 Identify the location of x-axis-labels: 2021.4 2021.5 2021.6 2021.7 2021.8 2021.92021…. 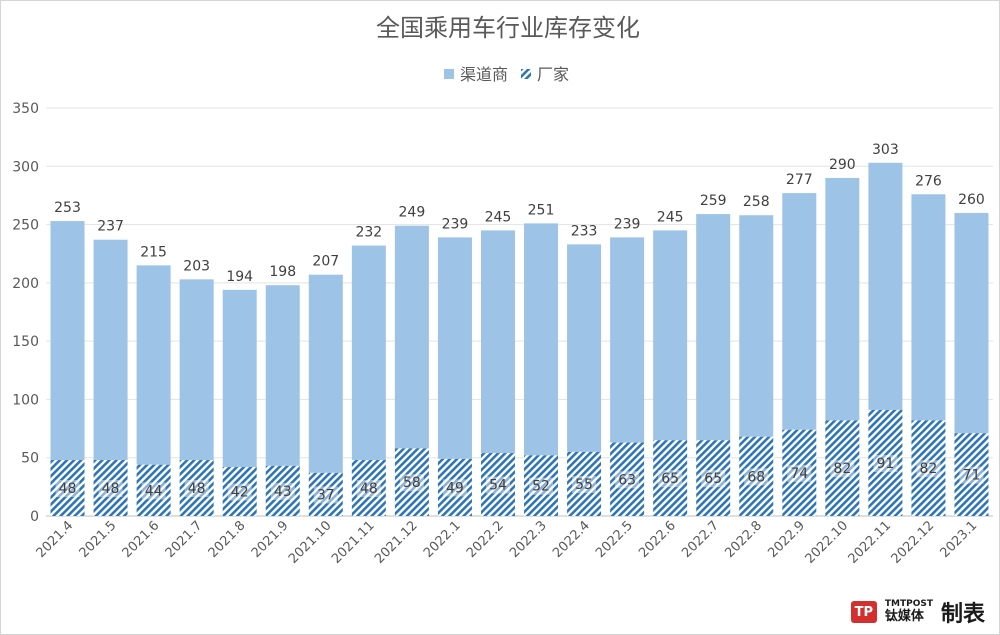
(507, 542).